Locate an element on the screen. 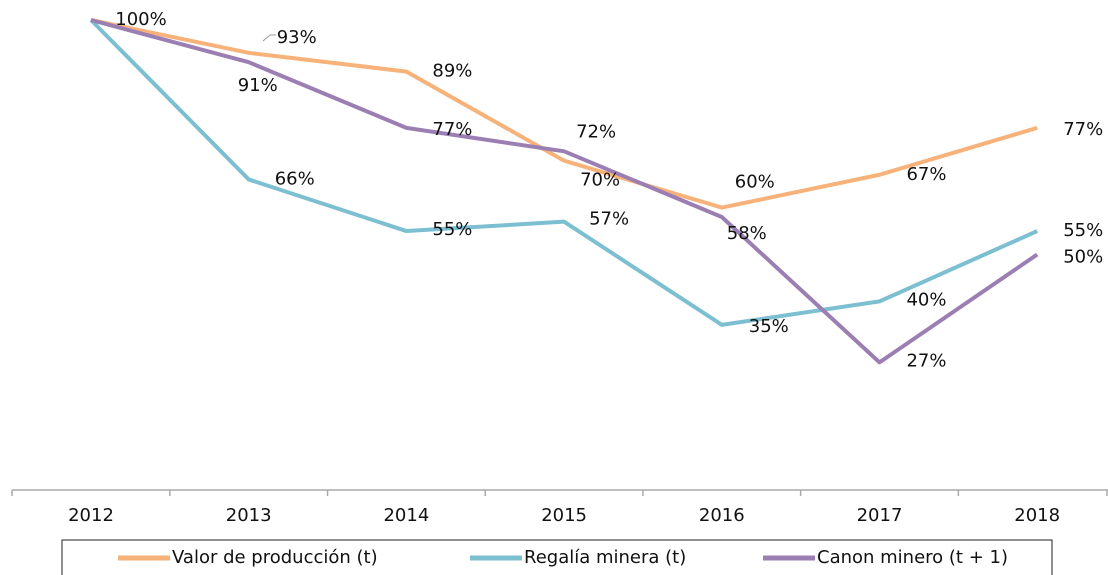 The height and width of the screenshot is (575, 1108). data-label: 72% is located at coordinates (596, 131).